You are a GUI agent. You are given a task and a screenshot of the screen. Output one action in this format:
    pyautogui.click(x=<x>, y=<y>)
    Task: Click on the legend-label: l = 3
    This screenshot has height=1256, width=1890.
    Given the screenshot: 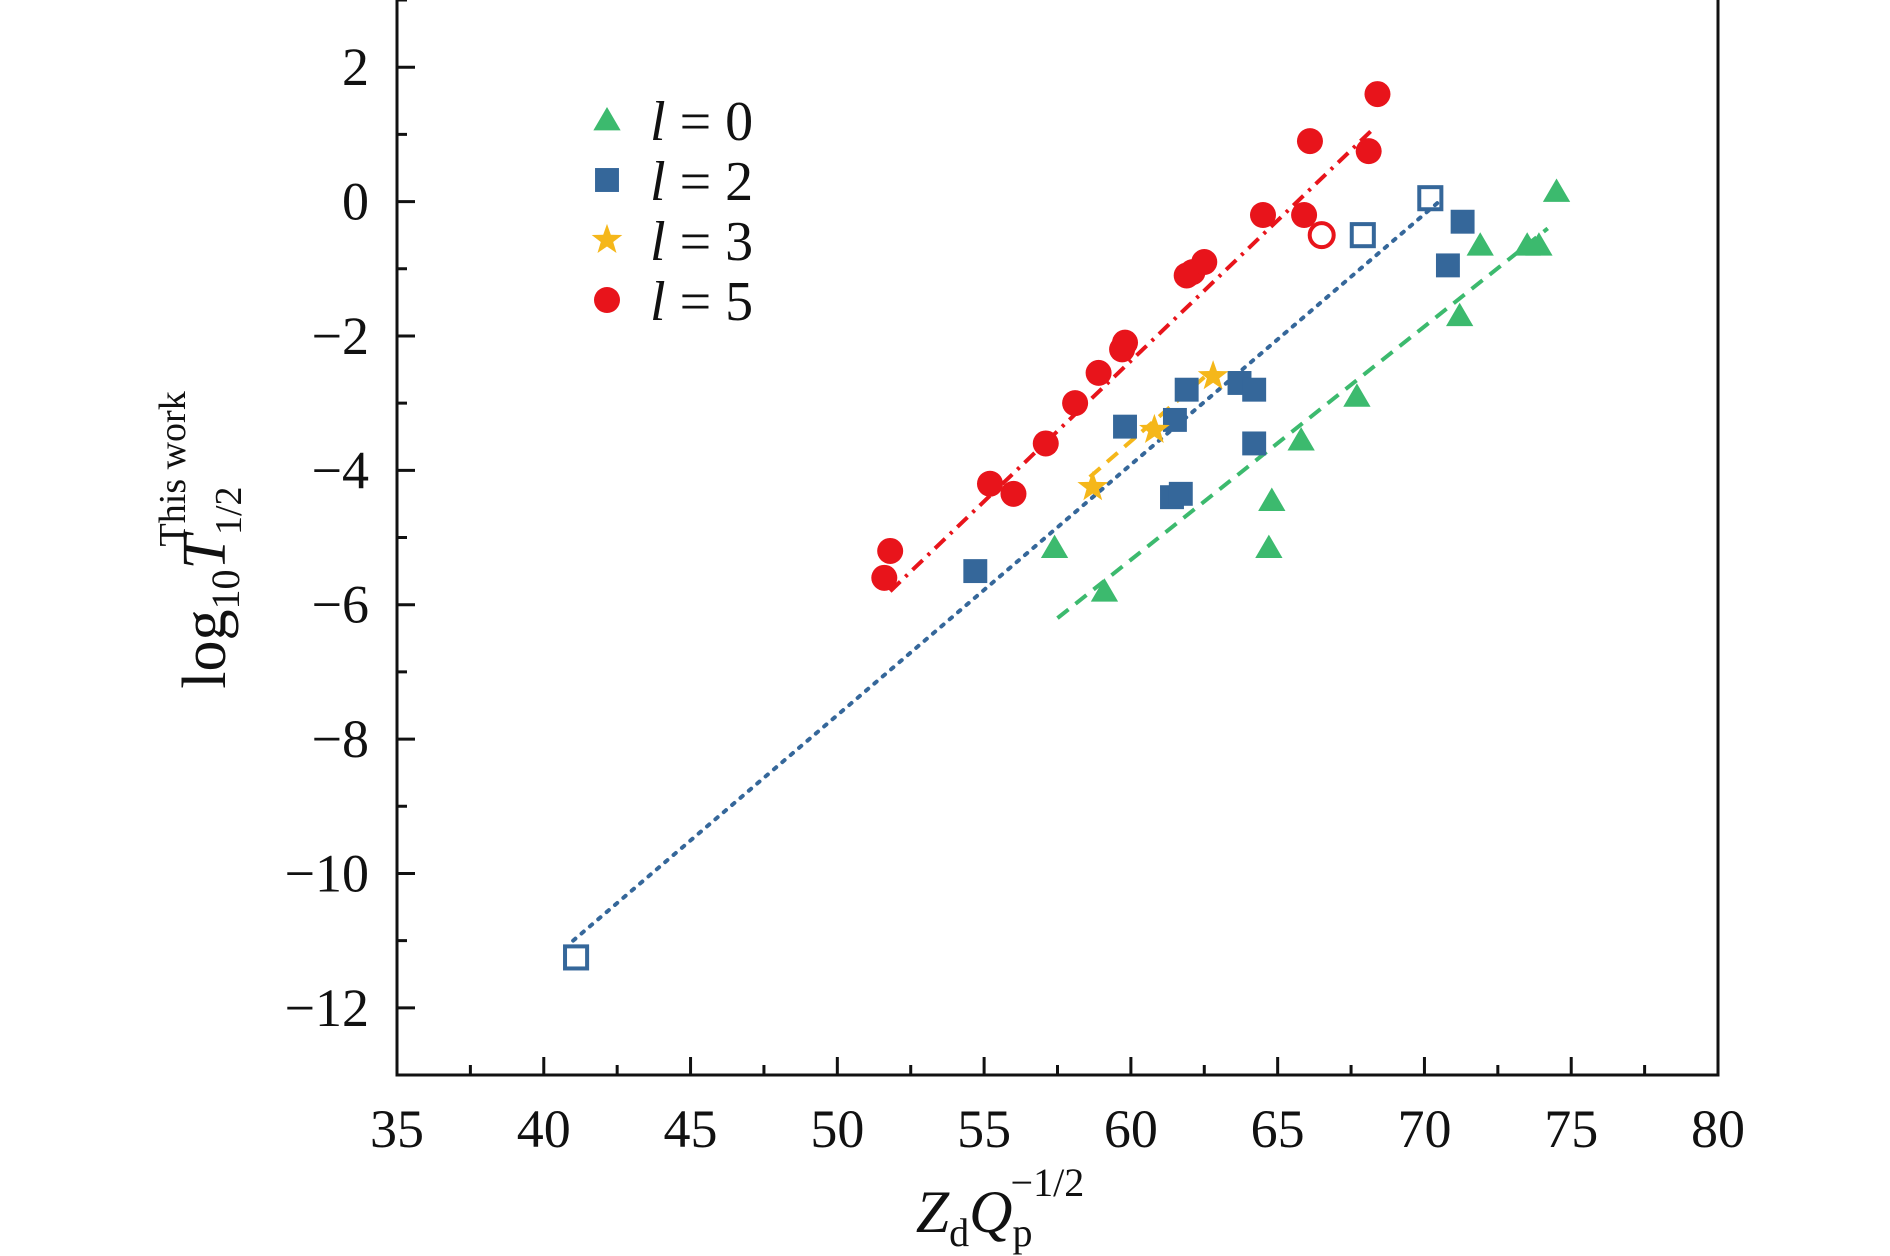 What is the action you would take?
    pyautogui.click(x=701, y=242)
    